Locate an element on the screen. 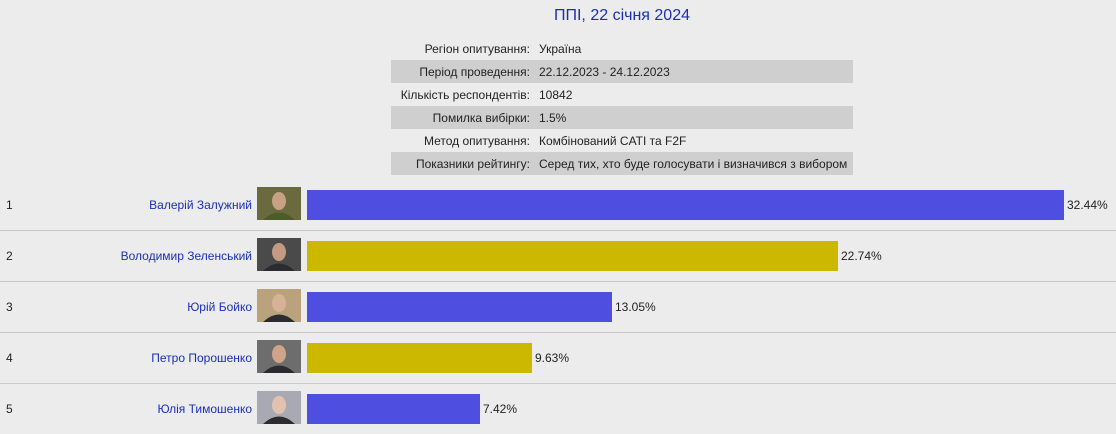 The height and width of the screenshot is (434, 1116). meta-key: Кількість респондентів: is located at coordinates (465, 94).